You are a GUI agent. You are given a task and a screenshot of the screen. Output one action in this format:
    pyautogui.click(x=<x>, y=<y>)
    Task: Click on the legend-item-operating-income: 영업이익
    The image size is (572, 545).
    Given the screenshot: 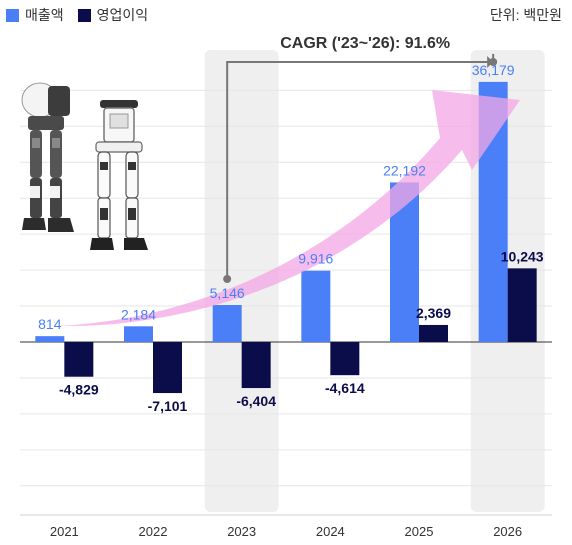 What is the action you would take?
    pyautogui.click(x=113, y=15)
    